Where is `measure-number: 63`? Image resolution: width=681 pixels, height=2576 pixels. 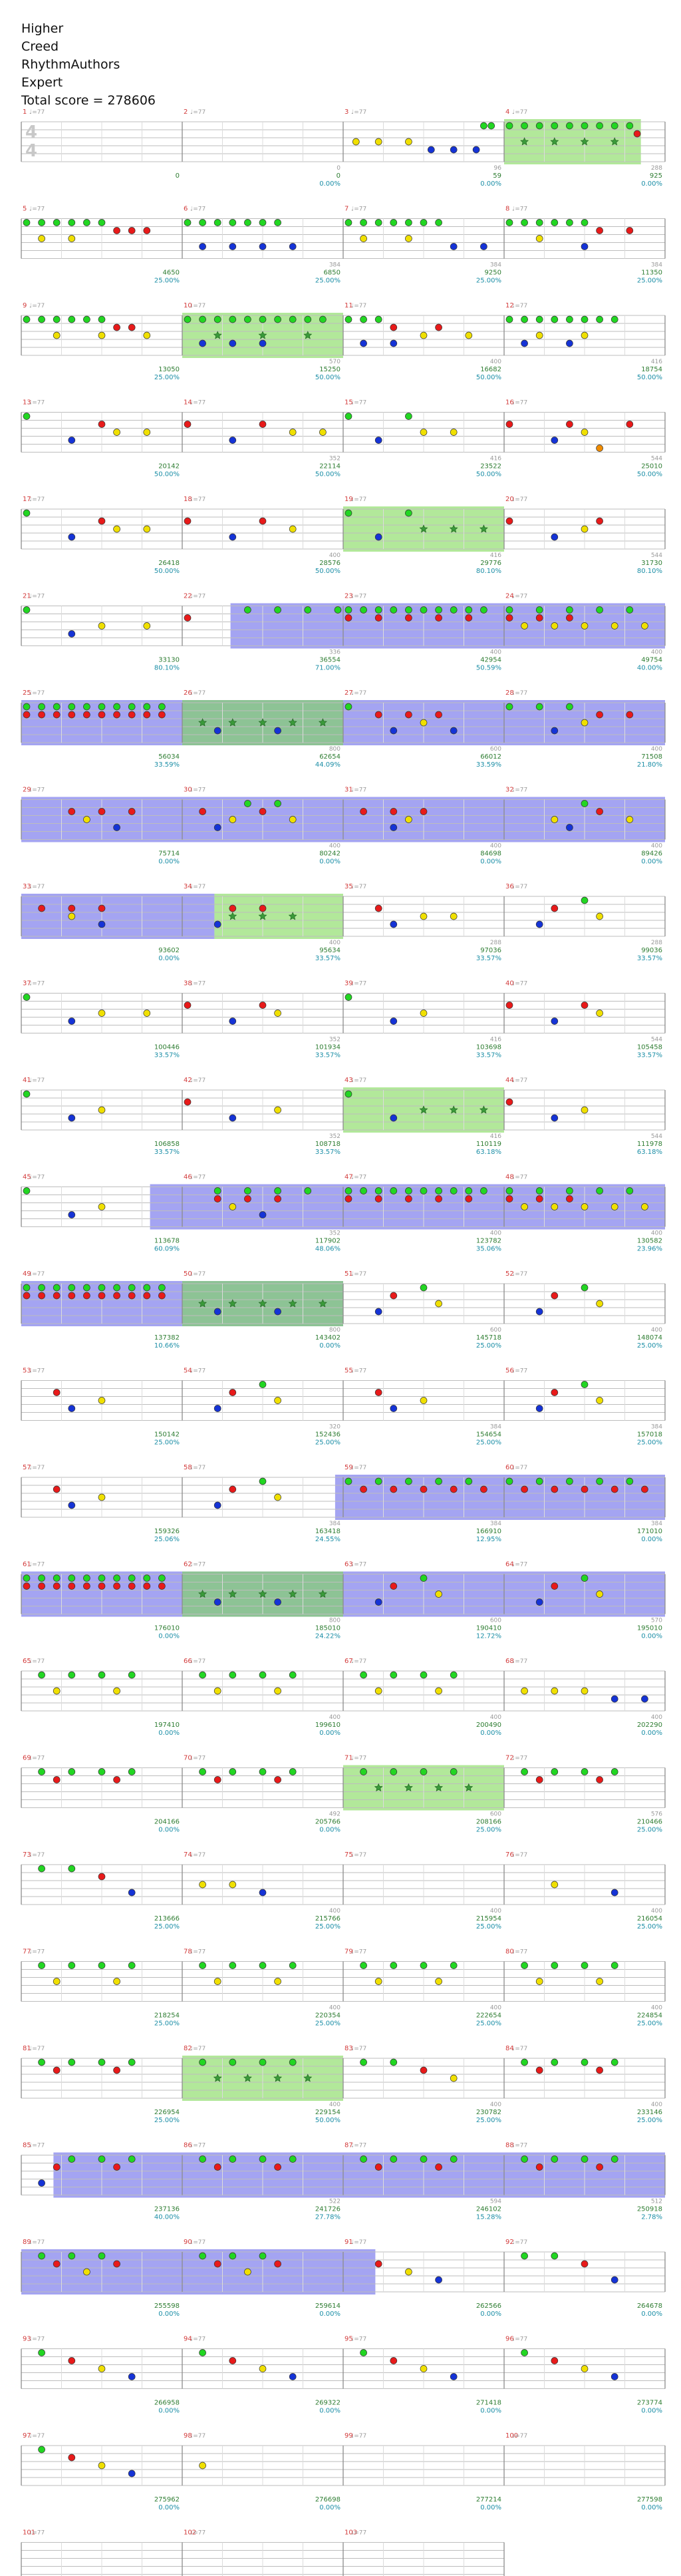
measure-number: 63 is located at coordinates (348, 1565).